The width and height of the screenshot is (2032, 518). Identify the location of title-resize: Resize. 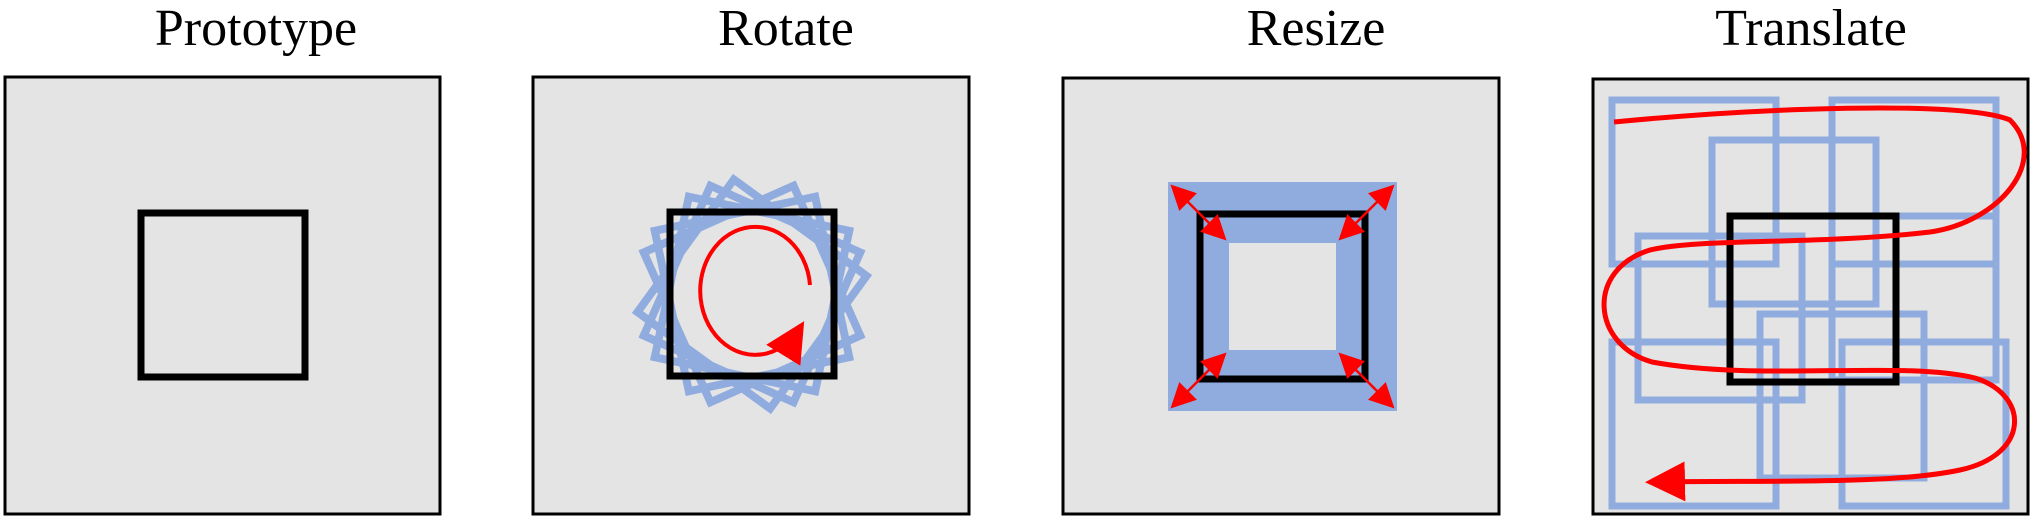
(1316, 28).